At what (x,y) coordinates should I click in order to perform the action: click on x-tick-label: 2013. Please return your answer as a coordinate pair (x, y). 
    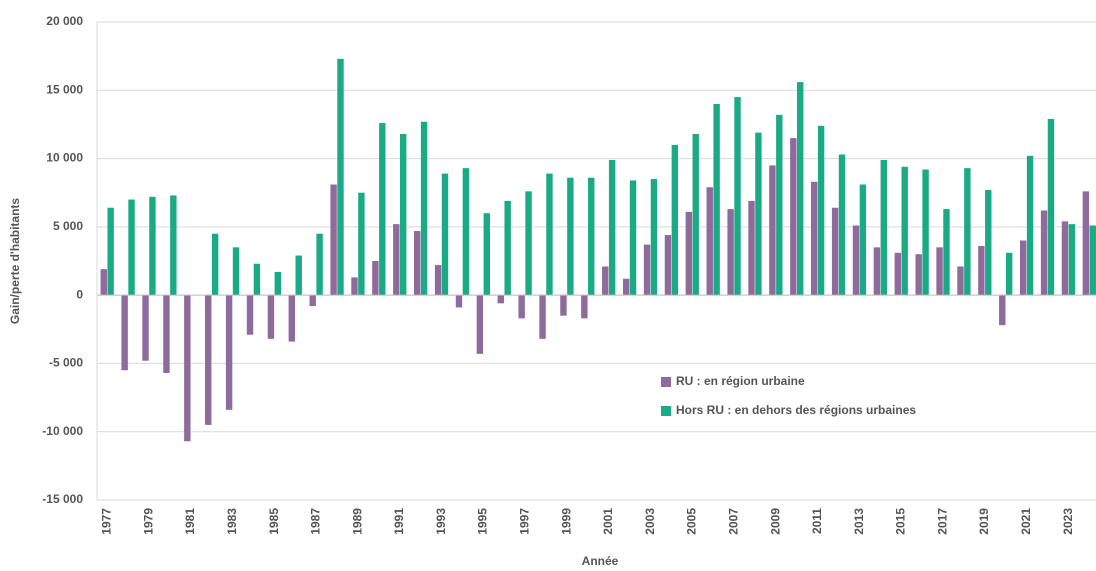
    Looking at the image, I should click on (859, 521).